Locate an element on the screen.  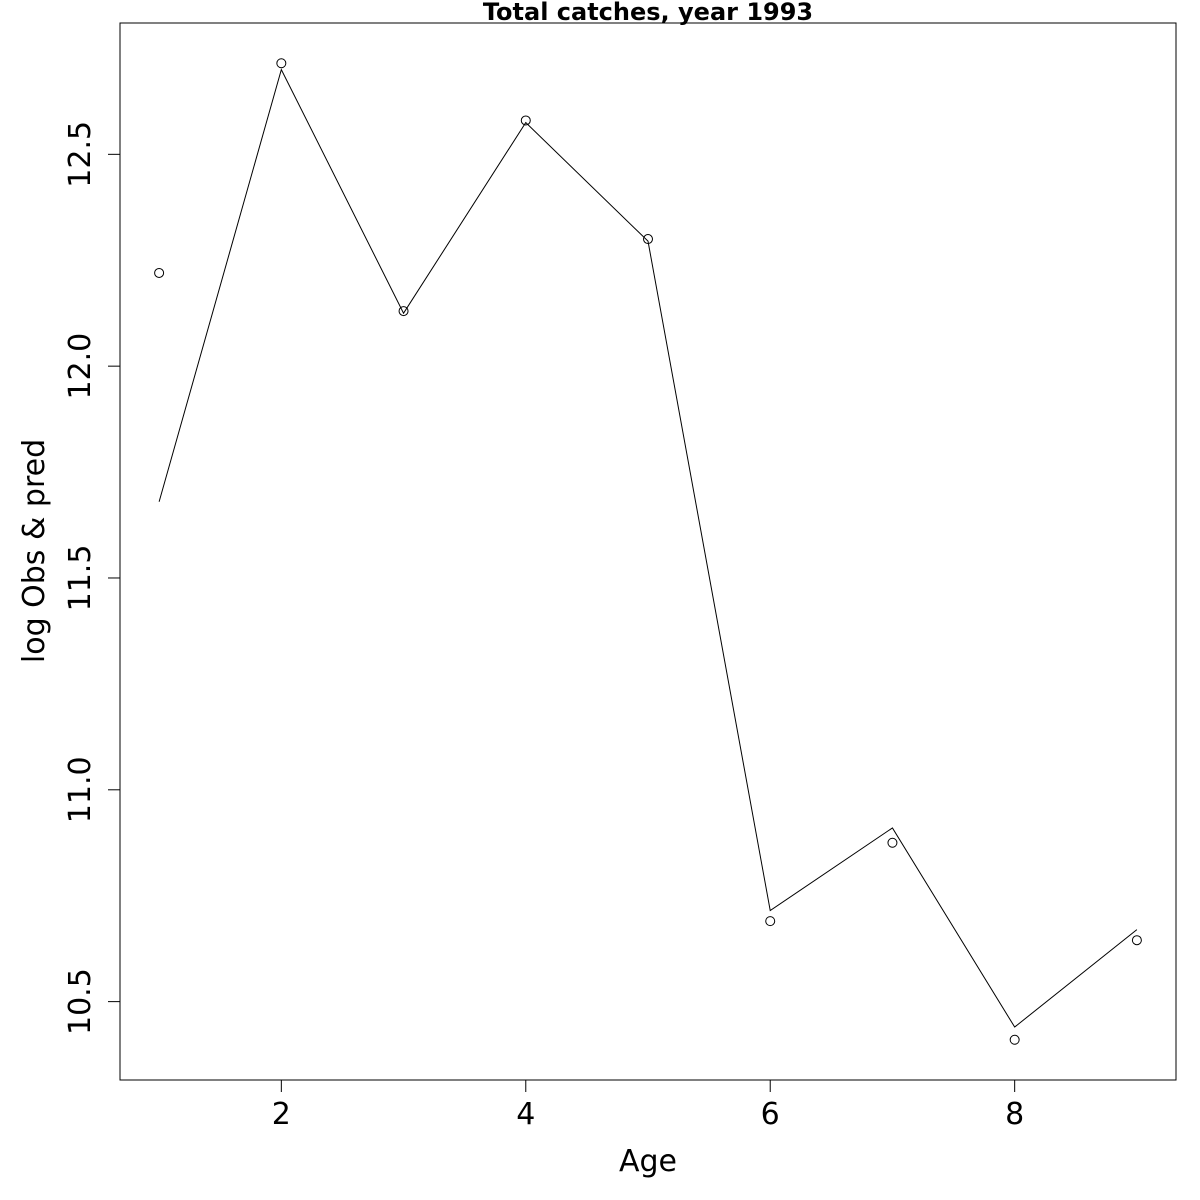
y-axis: 10.5 11.0 11.5 12.0 12.5 is located at coordinates (92, 578).